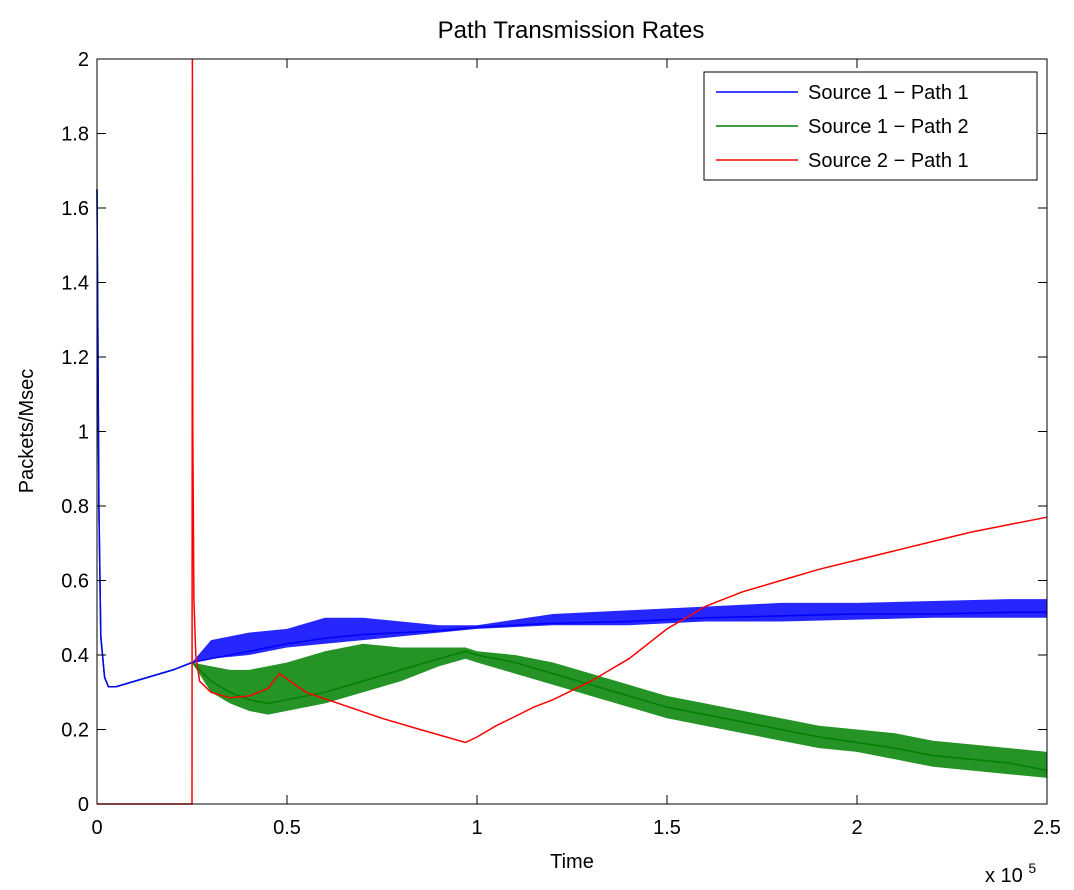 The height and width of the screenshot is (890, 1074). What do you see at coordinates (27, 431) in the screenshot?
I see `y-axis-label: Packets/Msec` at bounding box center [27, 431].